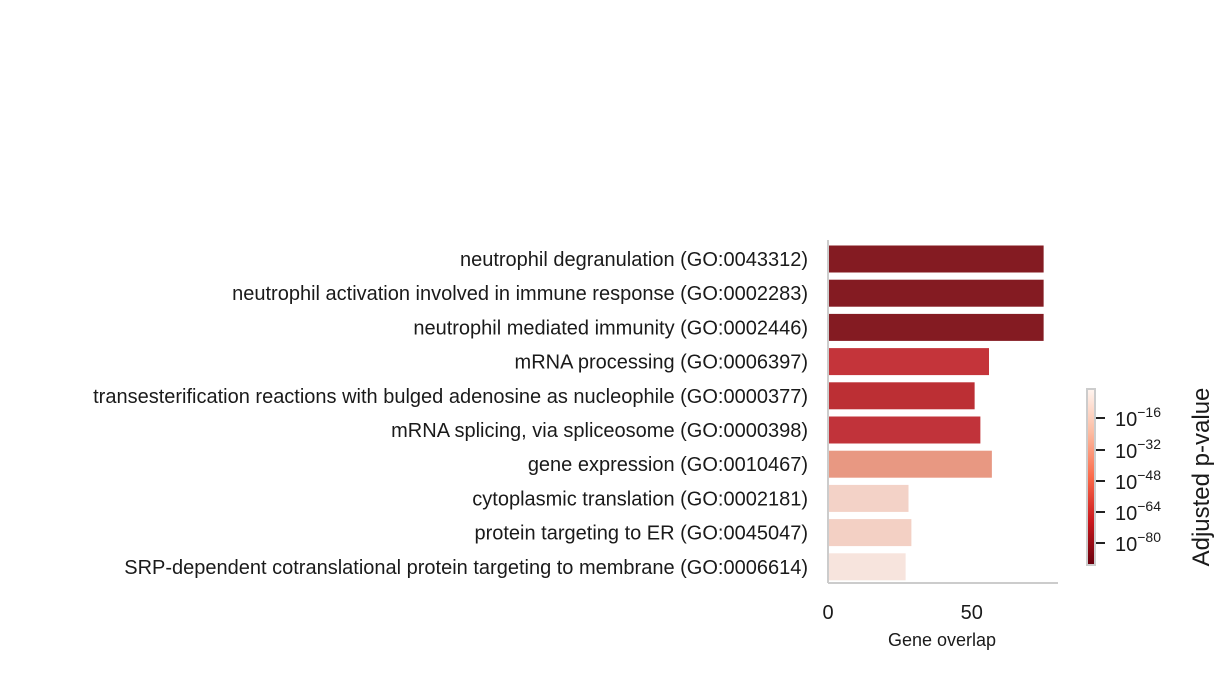  I want to click on colorbar-gradient, so click(1091, 477).